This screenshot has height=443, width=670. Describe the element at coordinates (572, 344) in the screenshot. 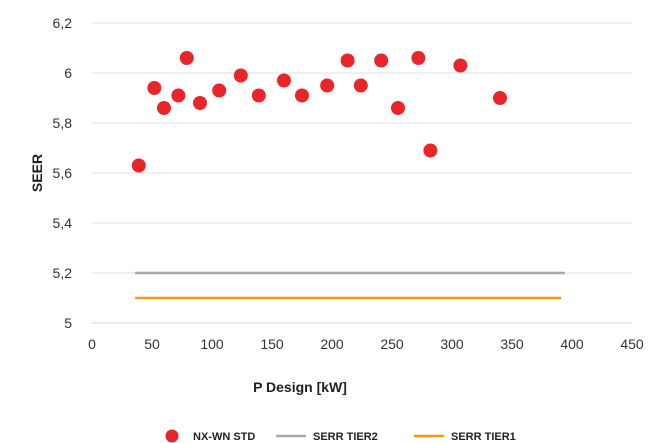

I see `x-tick-label: 400` at that location.